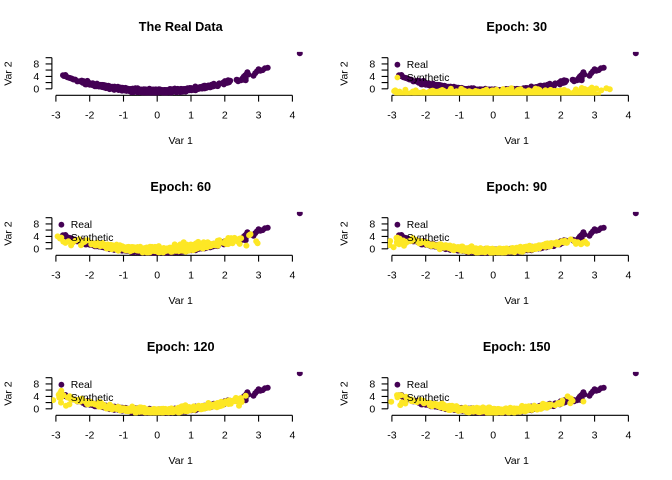 This screenshot has width=672, height=480. Describe the element at coordinates (180, 187) in the screenshot. I see `svg-text: Epoch: 60` at that location.